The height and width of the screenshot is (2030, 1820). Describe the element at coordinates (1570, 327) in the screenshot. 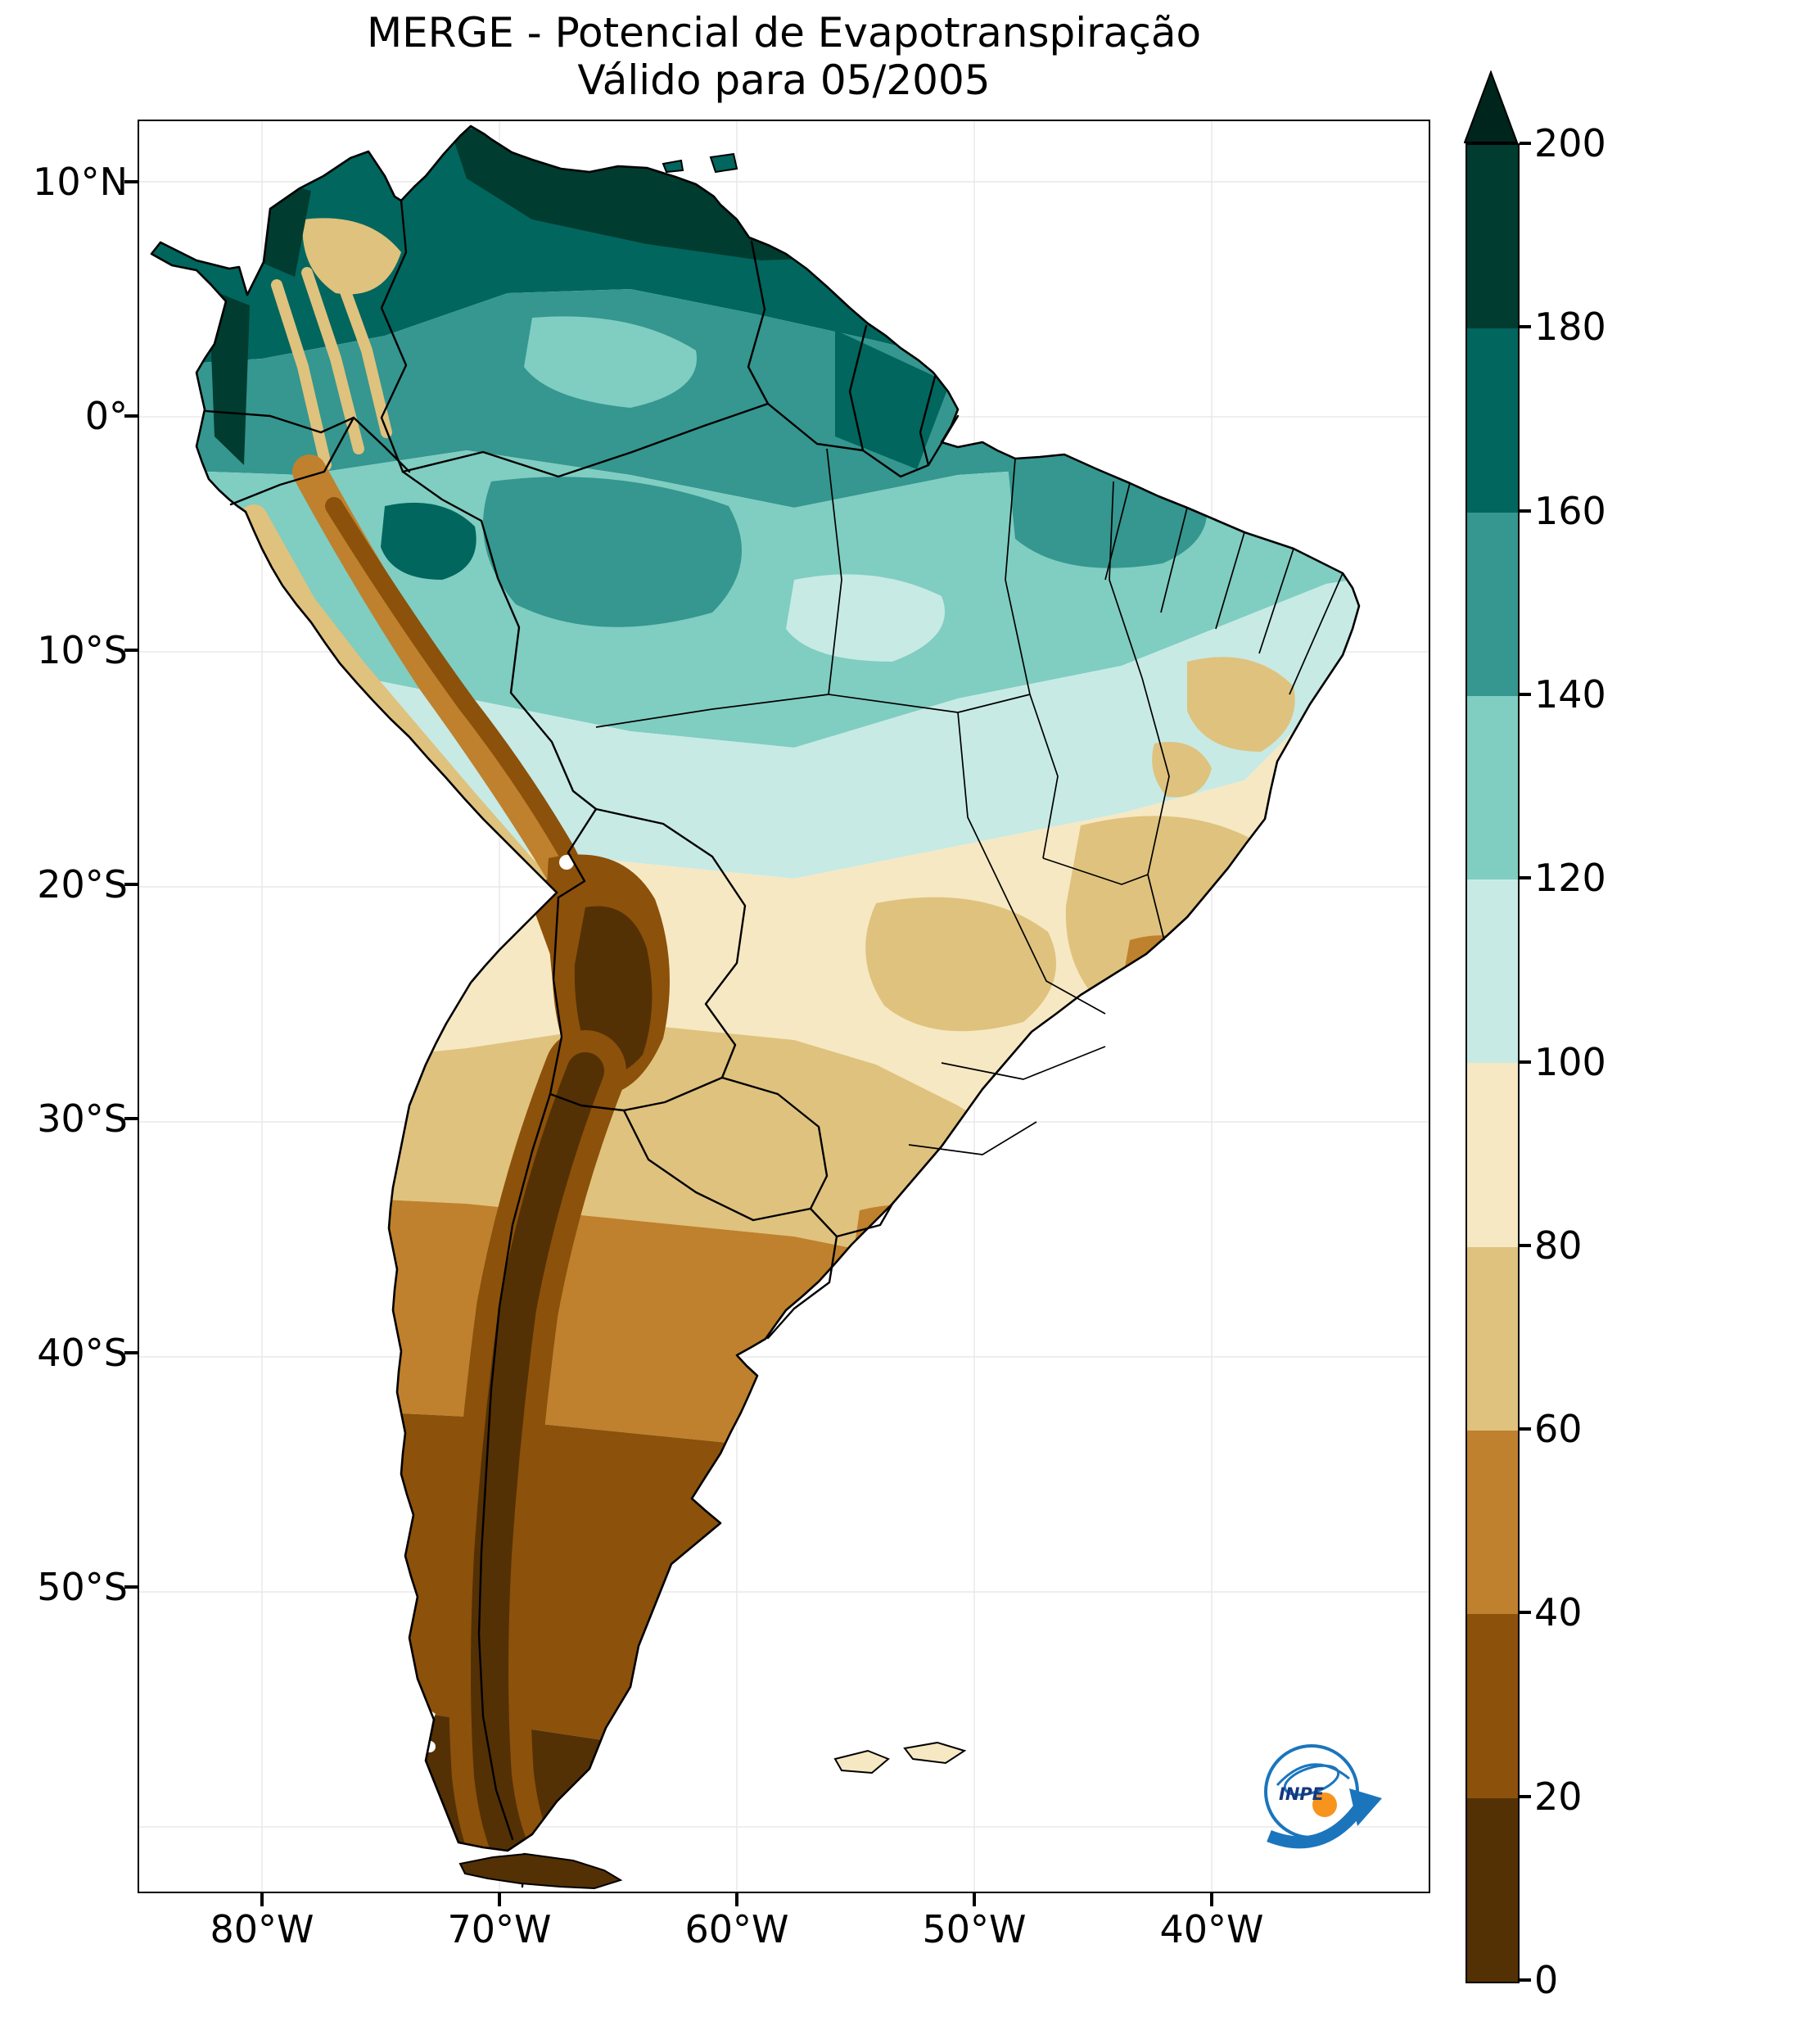

I see `colorbar-tick-label: 180` at that location.